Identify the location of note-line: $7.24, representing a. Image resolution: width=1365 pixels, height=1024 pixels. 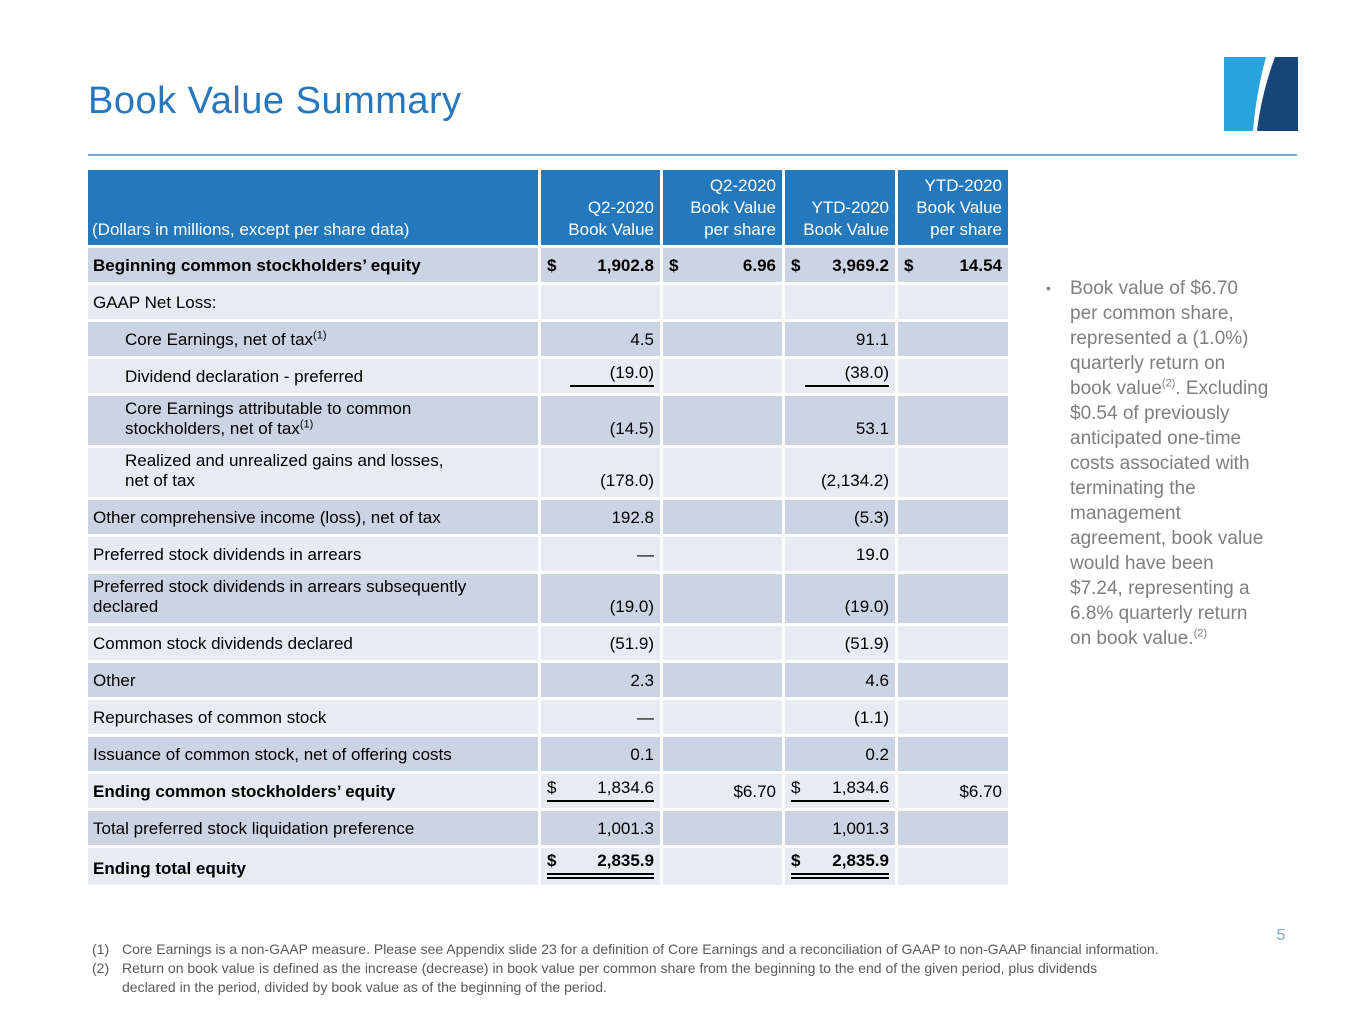
(1160, 588).